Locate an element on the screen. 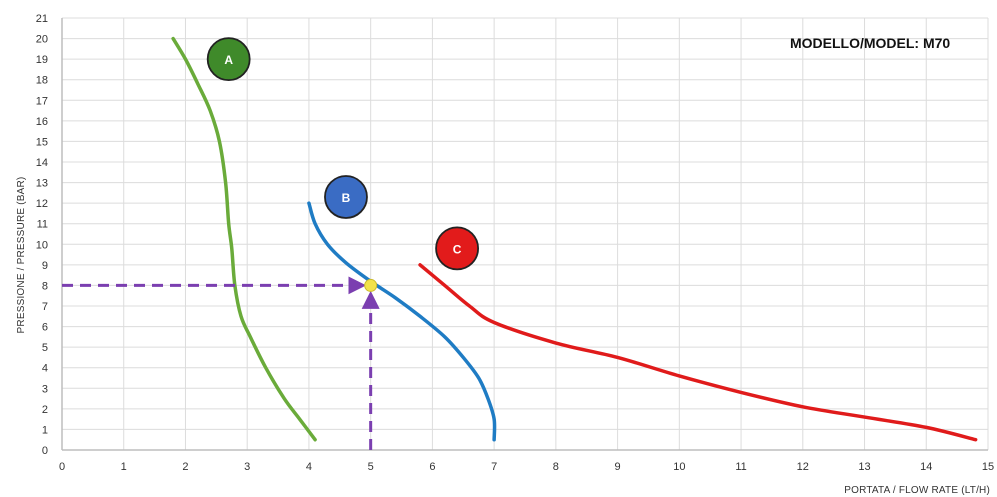  series-b-line is located at coordinates (402, 321).